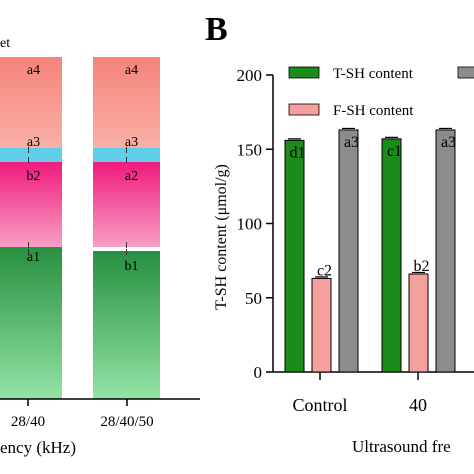  Describe the element at coordinates (250, 224) in the screenshot. I see `y-tick-label-b-2: 100` at that location.